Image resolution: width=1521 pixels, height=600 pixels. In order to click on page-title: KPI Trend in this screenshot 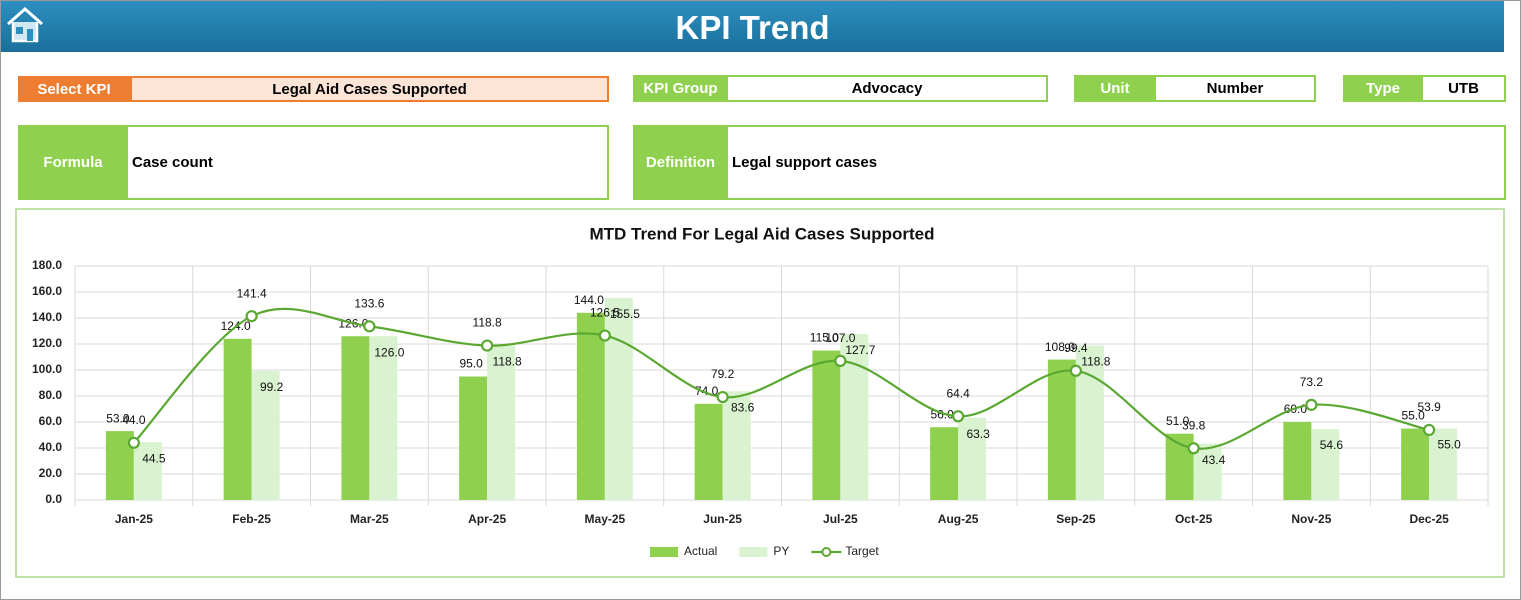, I will do `click(752, 27)`.